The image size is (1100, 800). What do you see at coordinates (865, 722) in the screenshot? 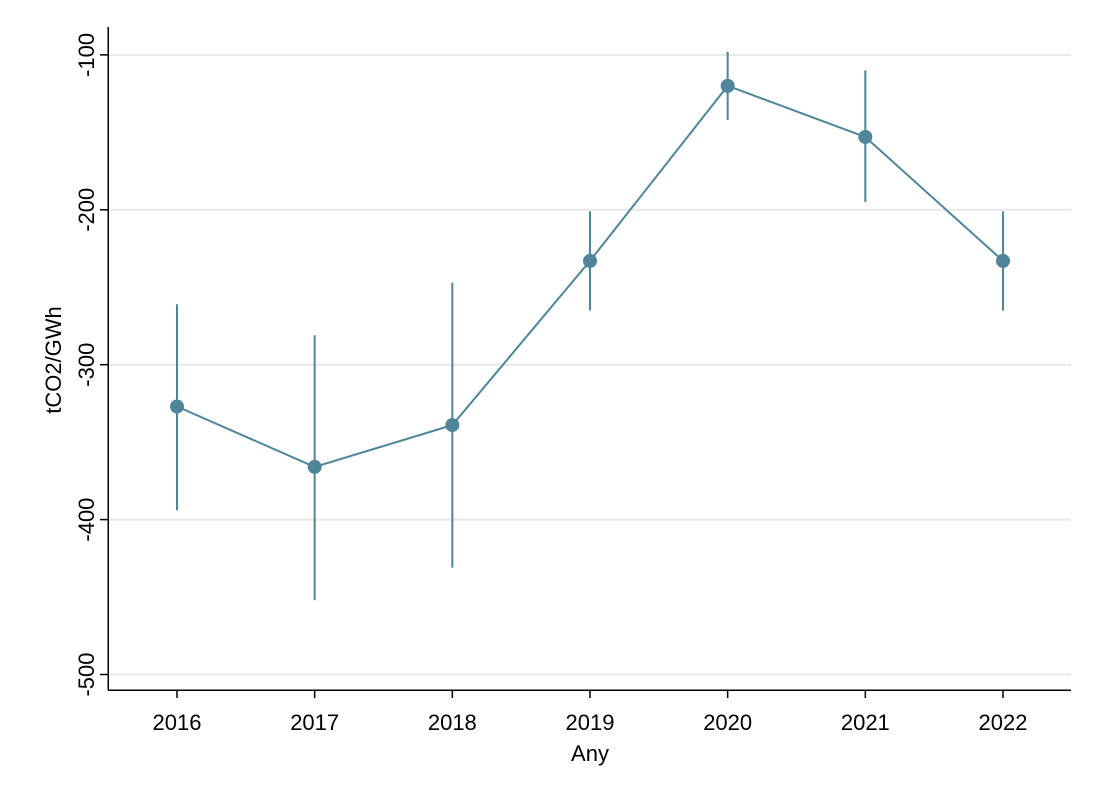
I see `x-tick-label: 2021` at bounding box center [865, 722].